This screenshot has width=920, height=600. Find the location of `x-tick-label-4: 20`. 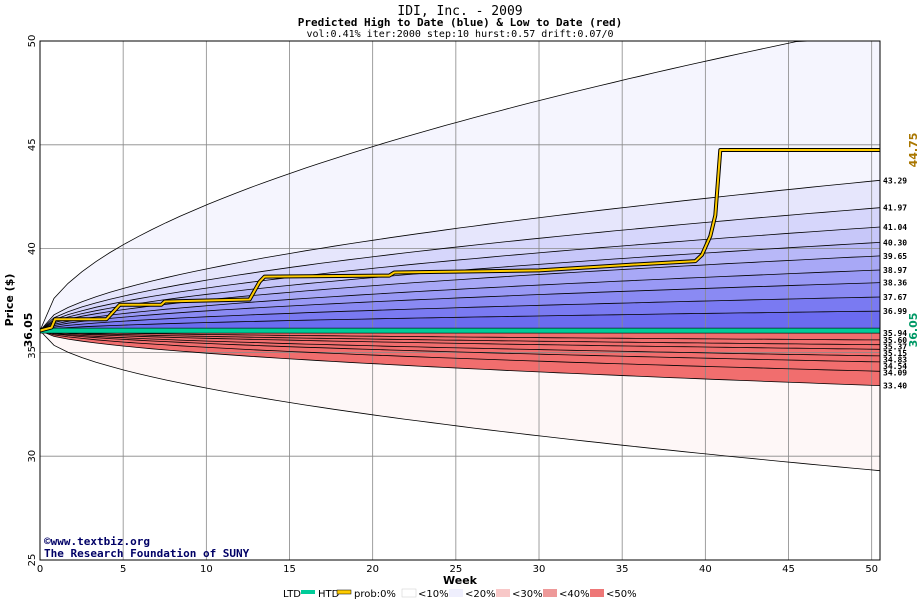

x-tick-label-4: 20 is located at coordinates (372, 569).